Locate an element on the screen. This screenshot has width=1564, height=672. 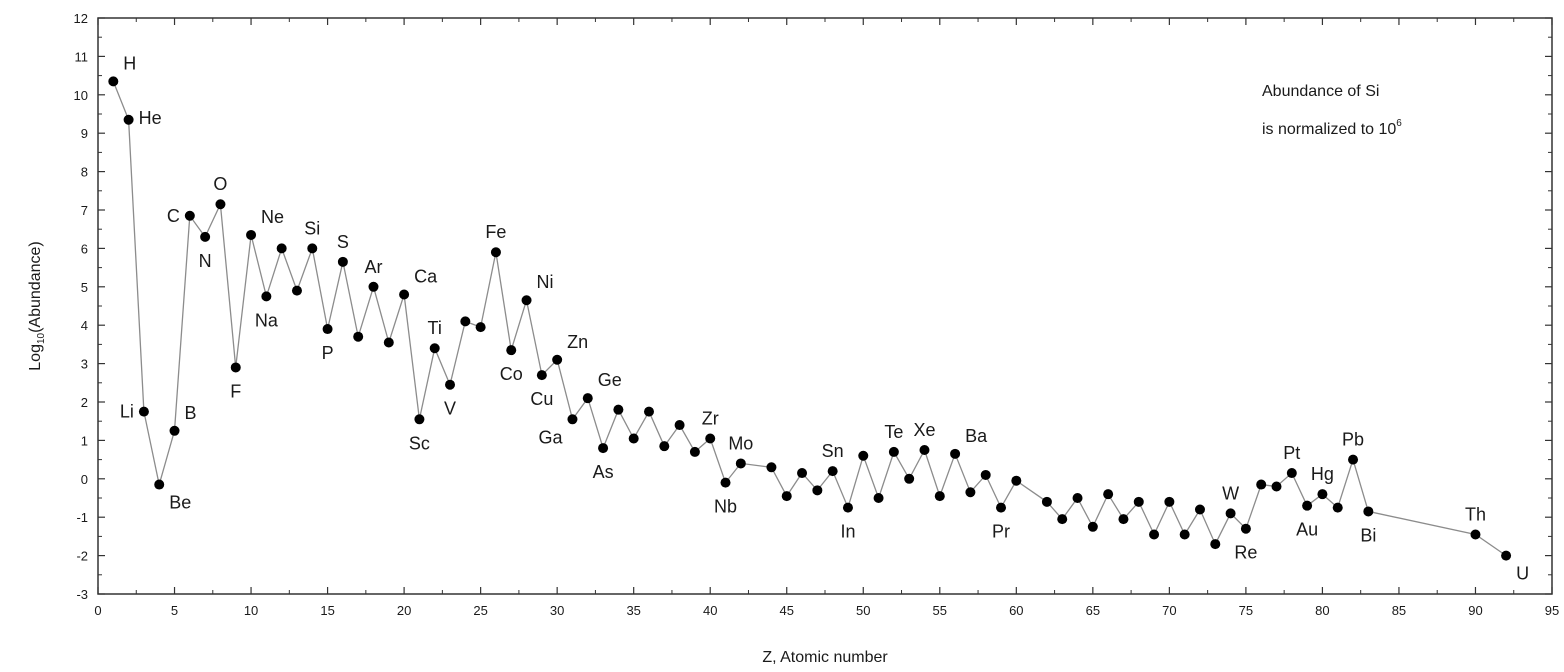
y-tick-label: 9 is located at coordinates (84, 133).